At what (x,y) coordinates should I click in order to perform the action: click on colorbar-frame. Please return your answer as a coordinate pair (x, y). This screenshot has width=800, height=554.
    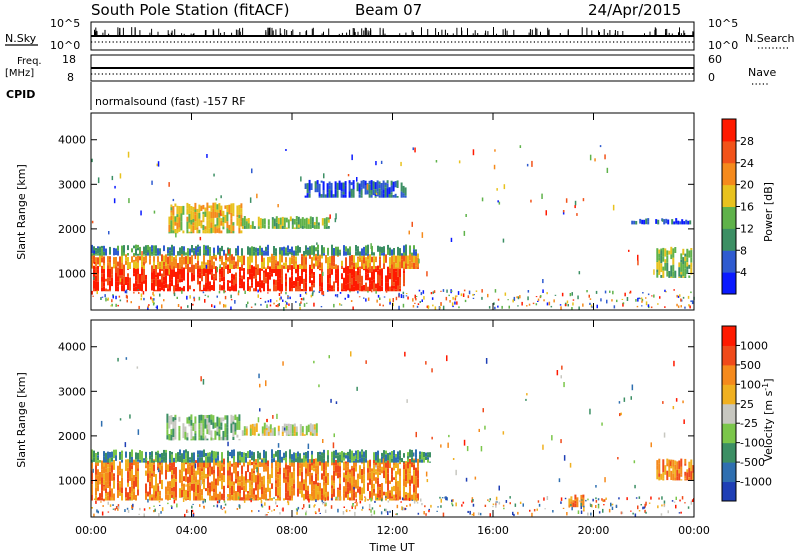
    Looking at the image, I should click on (729, 413).